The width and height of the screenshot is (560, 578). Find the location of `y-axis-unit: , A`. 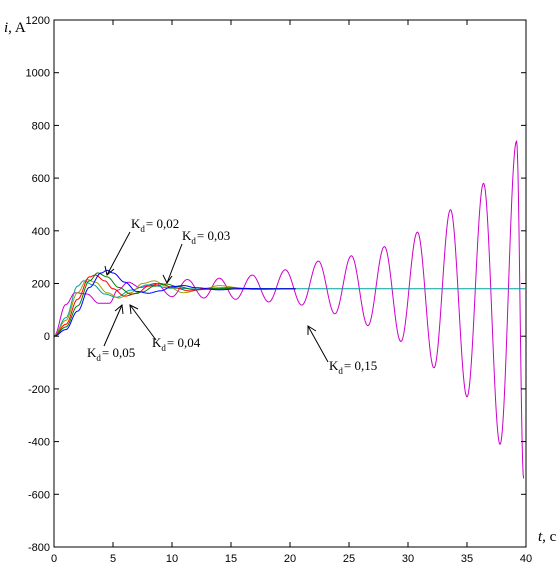

y-axis-unit: , A is located at coordinates (17, 28).